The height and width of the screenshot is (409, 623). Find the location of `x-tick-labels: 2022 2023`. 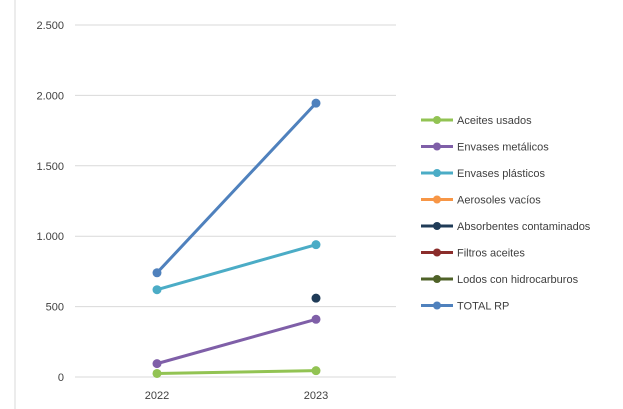

x-tick-labels: 2022 2023 is located at coordinates (236, 396).